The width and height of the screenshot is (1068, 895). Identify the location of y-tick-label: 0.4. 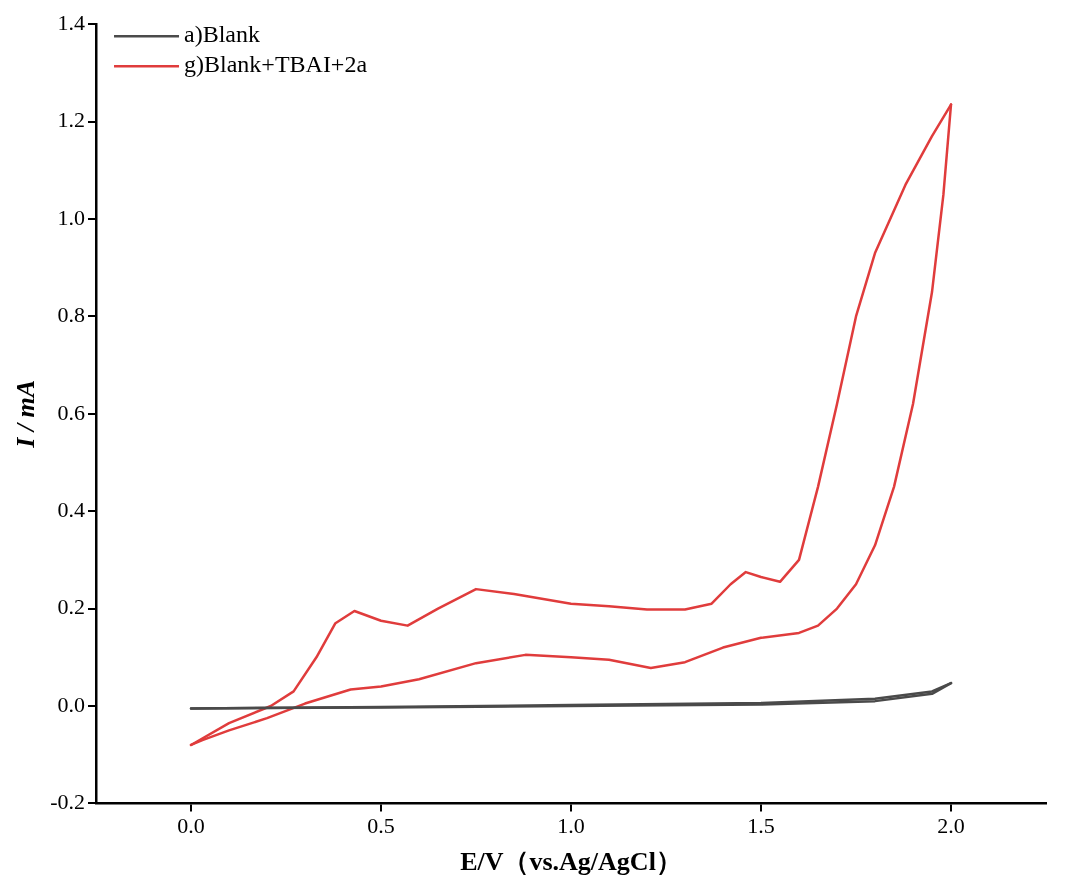
(71, 509).